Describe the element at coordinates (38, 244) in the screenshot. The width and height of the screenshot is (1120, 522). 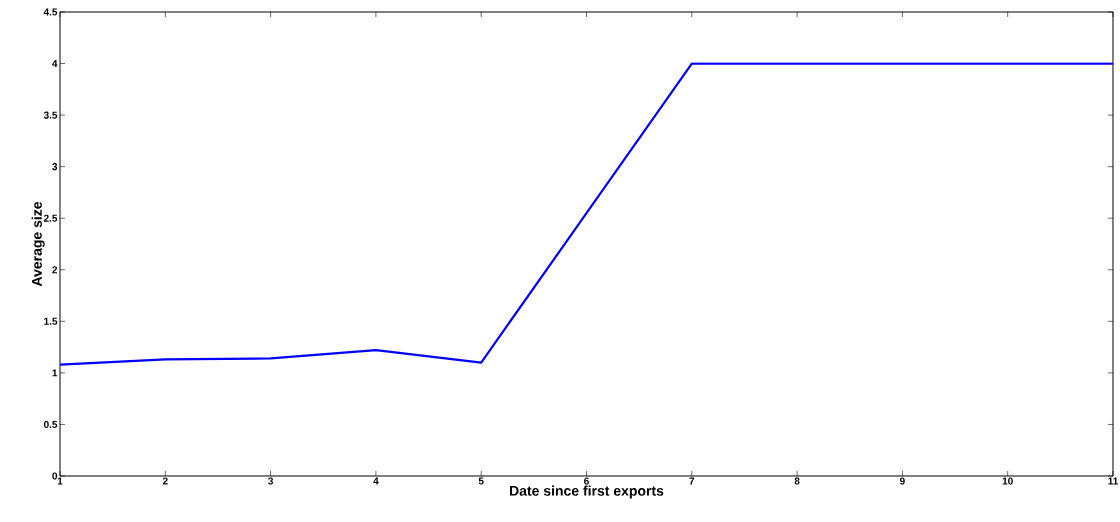
I see `y-axis-title: Average size` at that location.